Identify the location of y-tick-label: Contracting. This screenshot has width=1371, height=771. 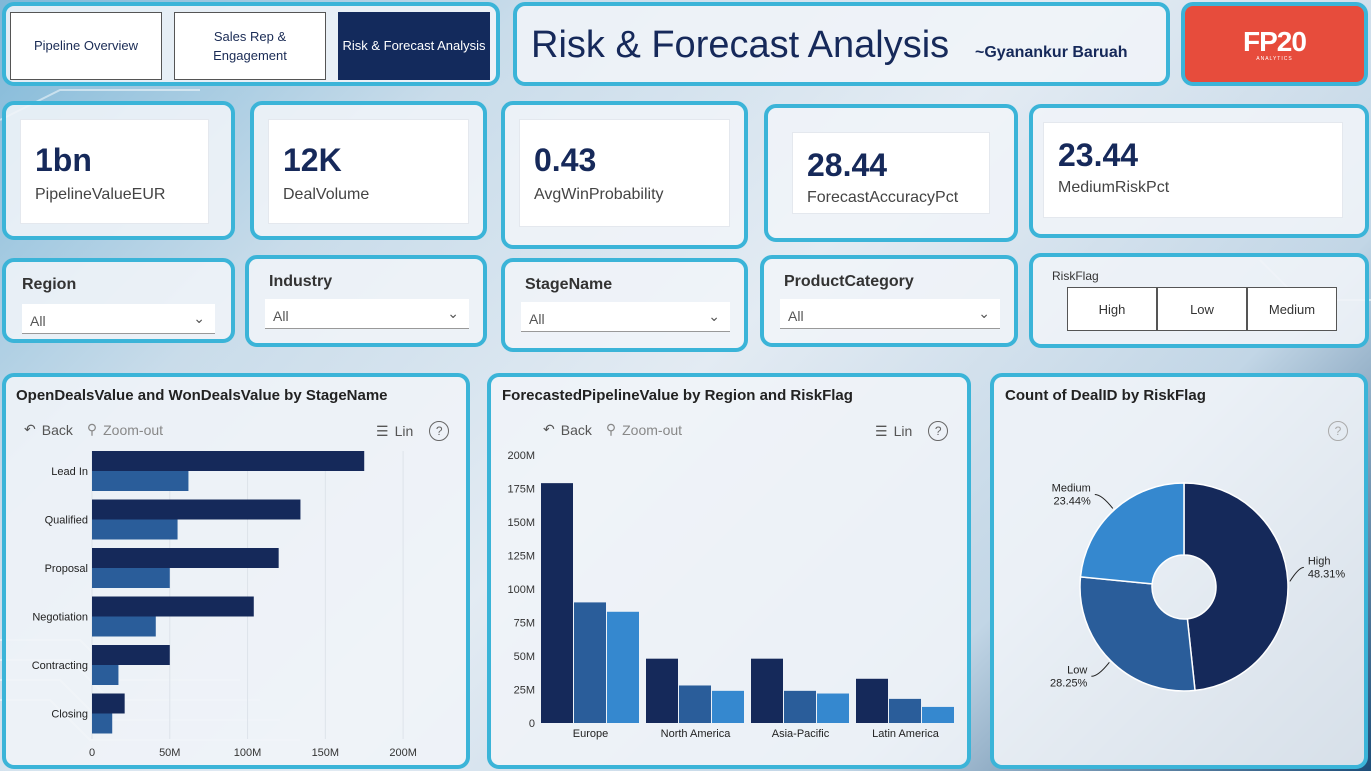
(60, 666).